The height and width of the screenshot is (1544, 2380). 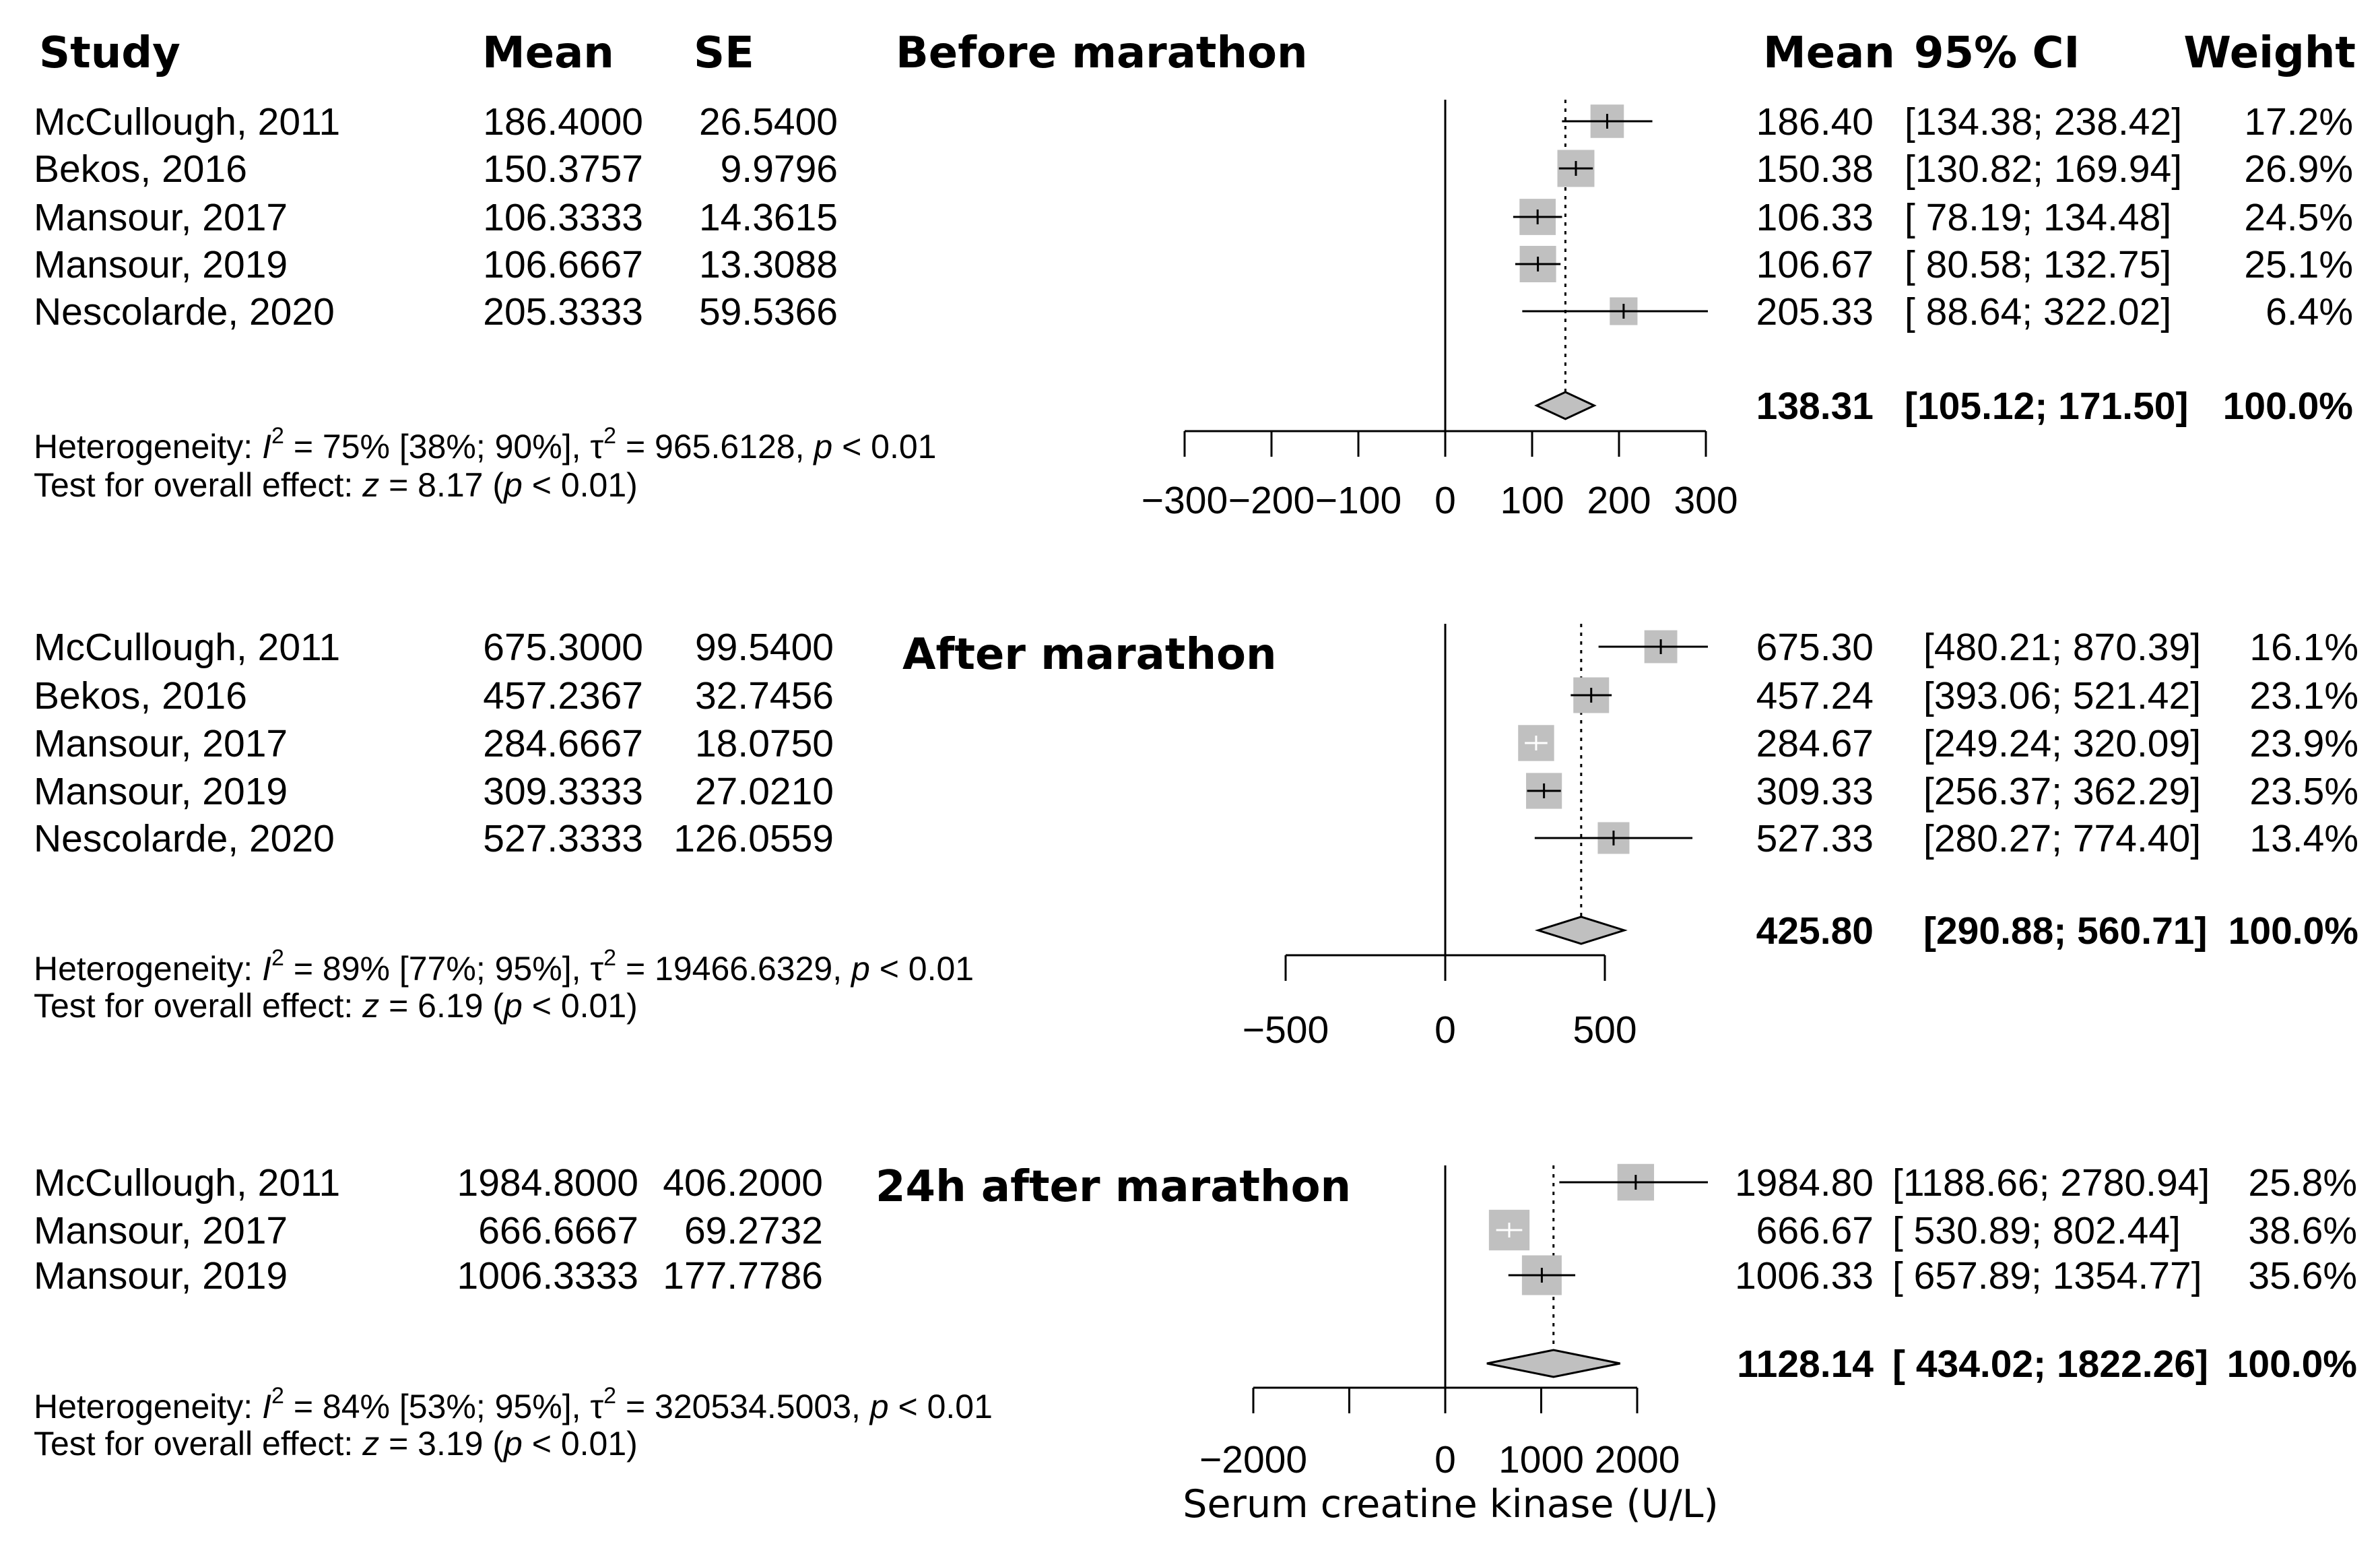 What do you see at coordinates (2062, 743) in the screenshot?
I see `study-ci: [249.24; 320.09]` at bounding box center [2062, 743].